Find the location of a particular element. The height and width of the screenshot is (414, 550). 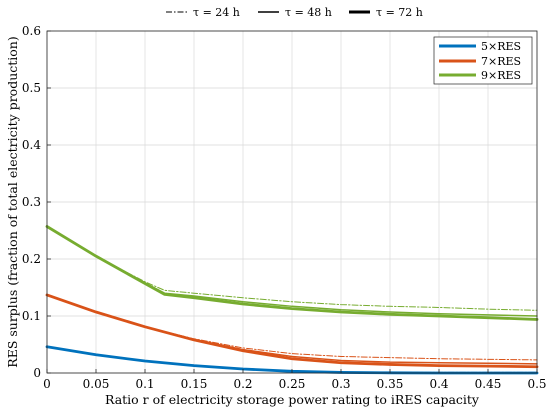

x-tick-label: 0.4 is located at coordinates (438, 384).